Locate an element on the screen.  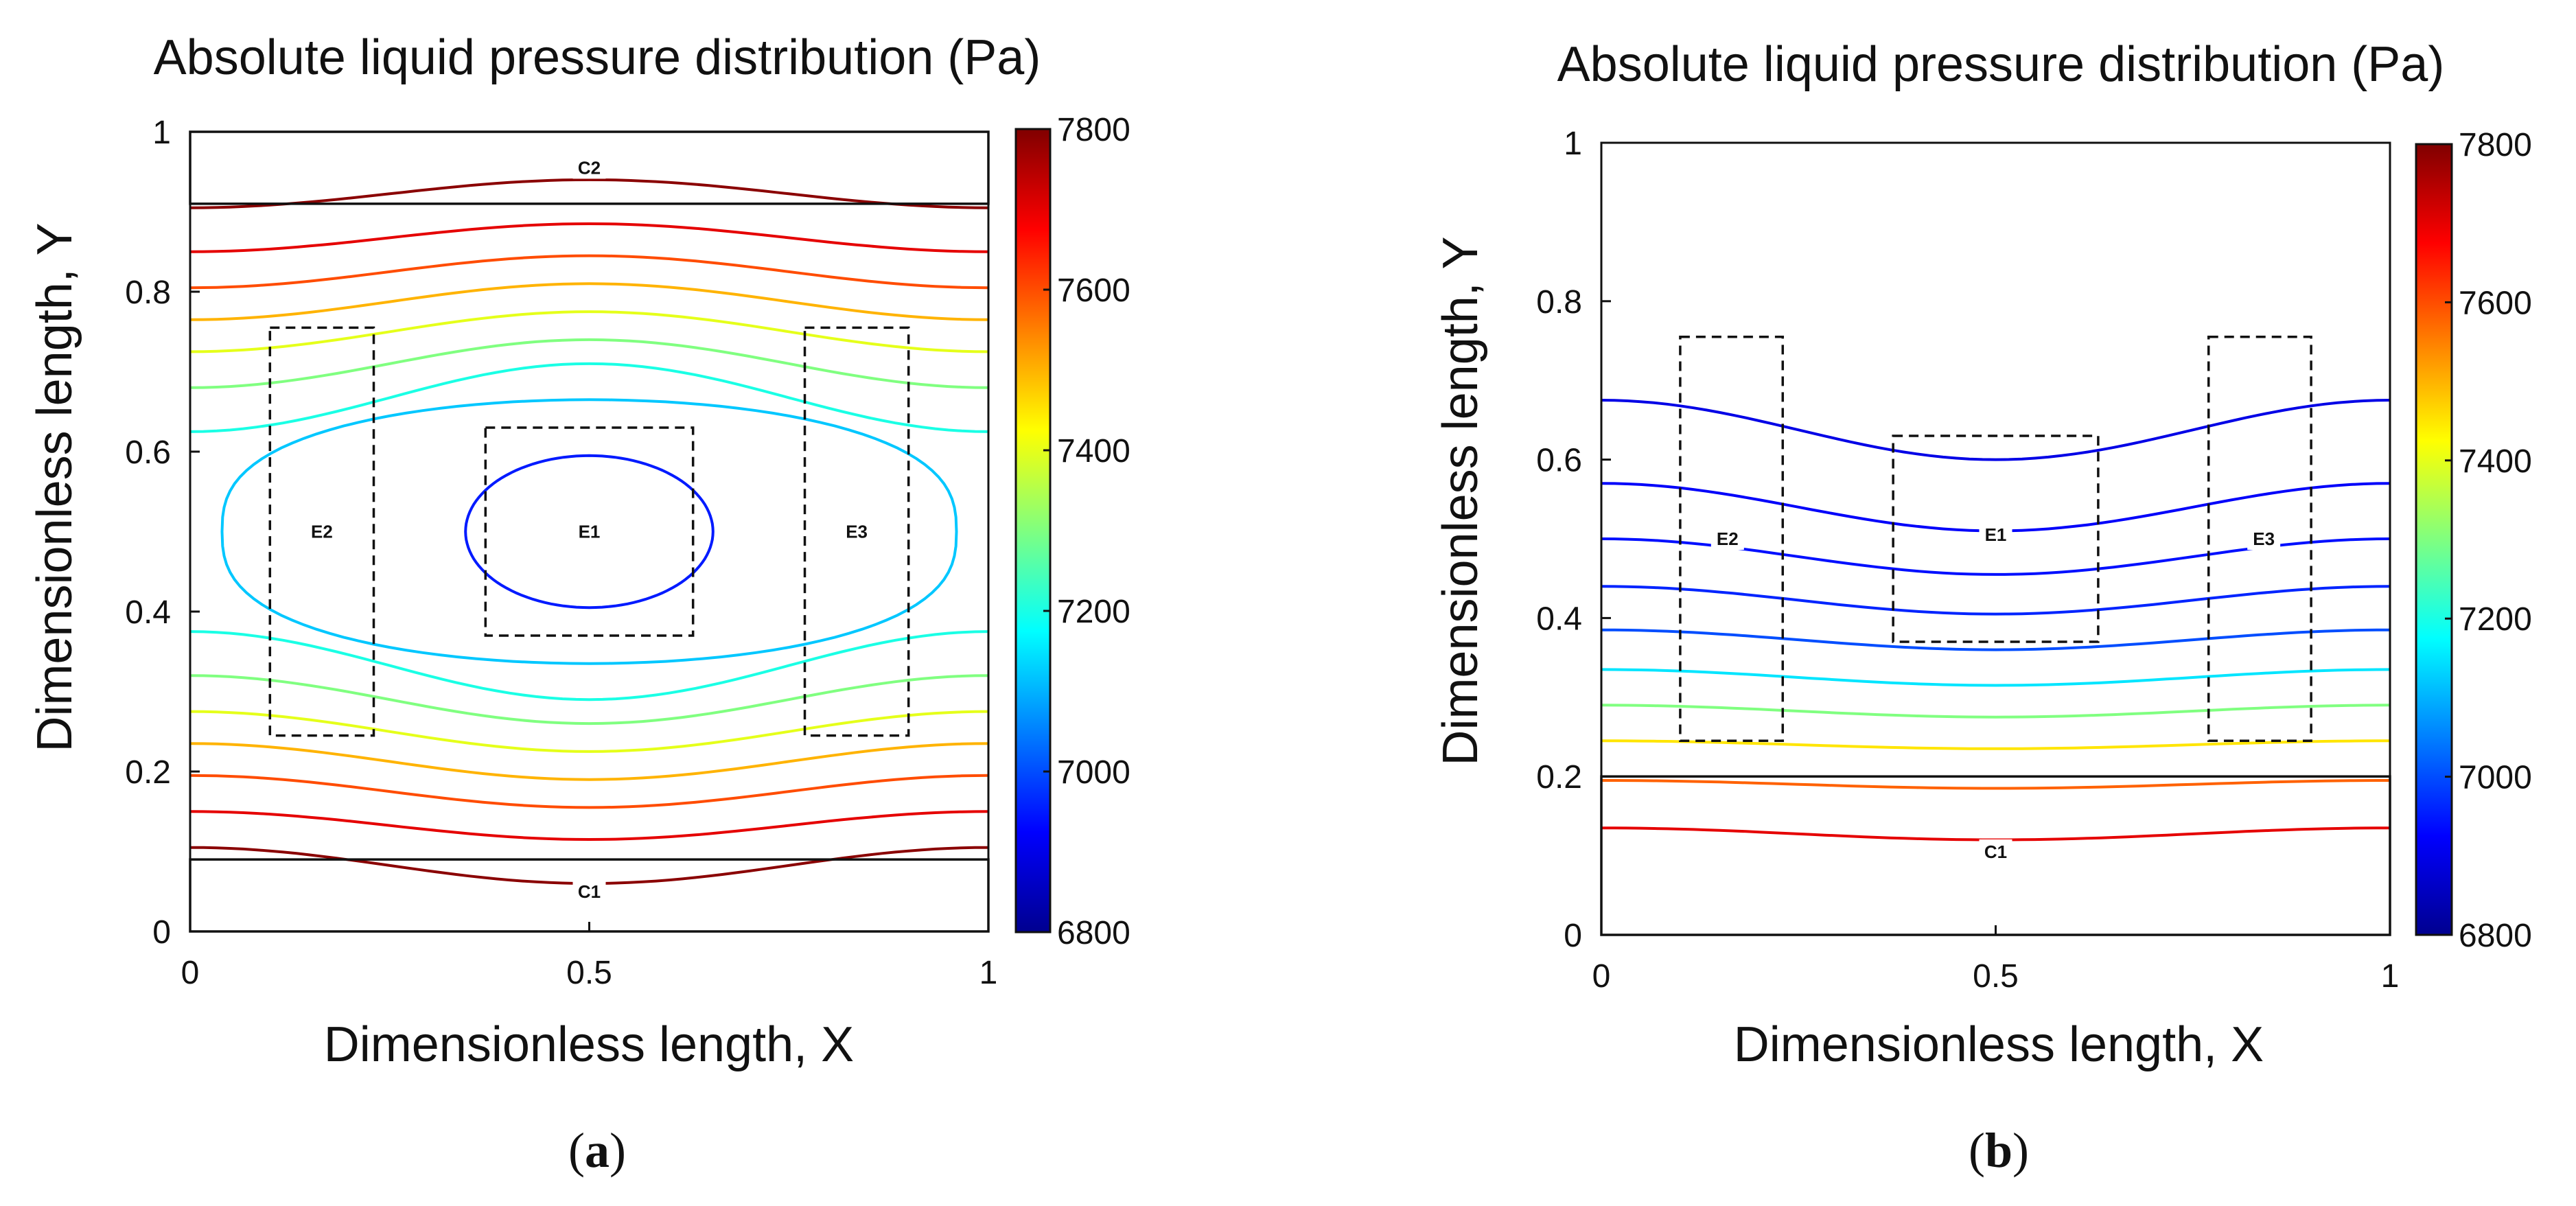
panel-caption: (a) is located at coordinates (597, 1150).